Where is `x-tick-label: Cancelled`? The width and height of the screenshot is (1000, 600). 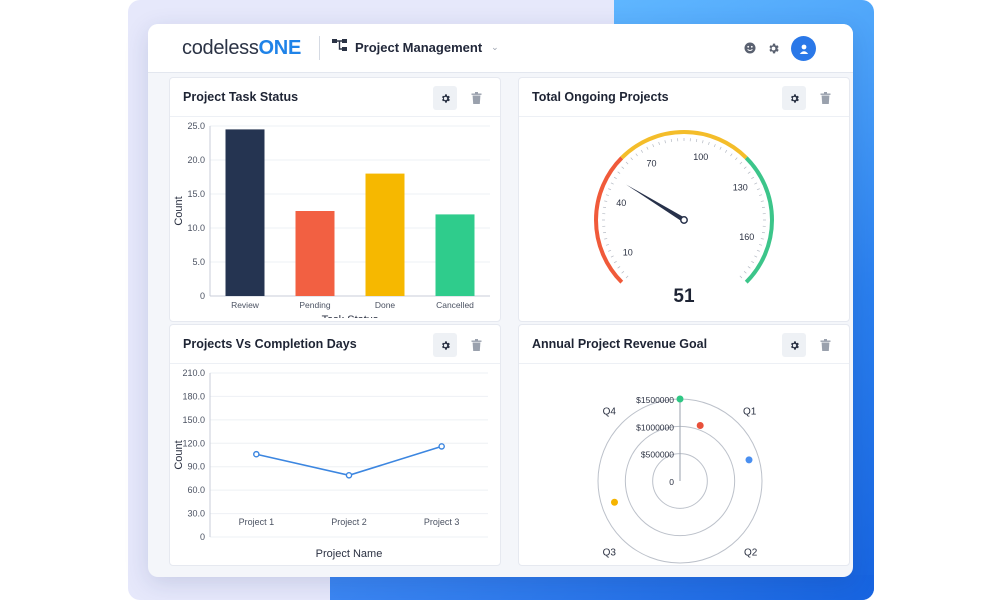 x-tick-label: Cancelled is located at coordinates (455, 305).